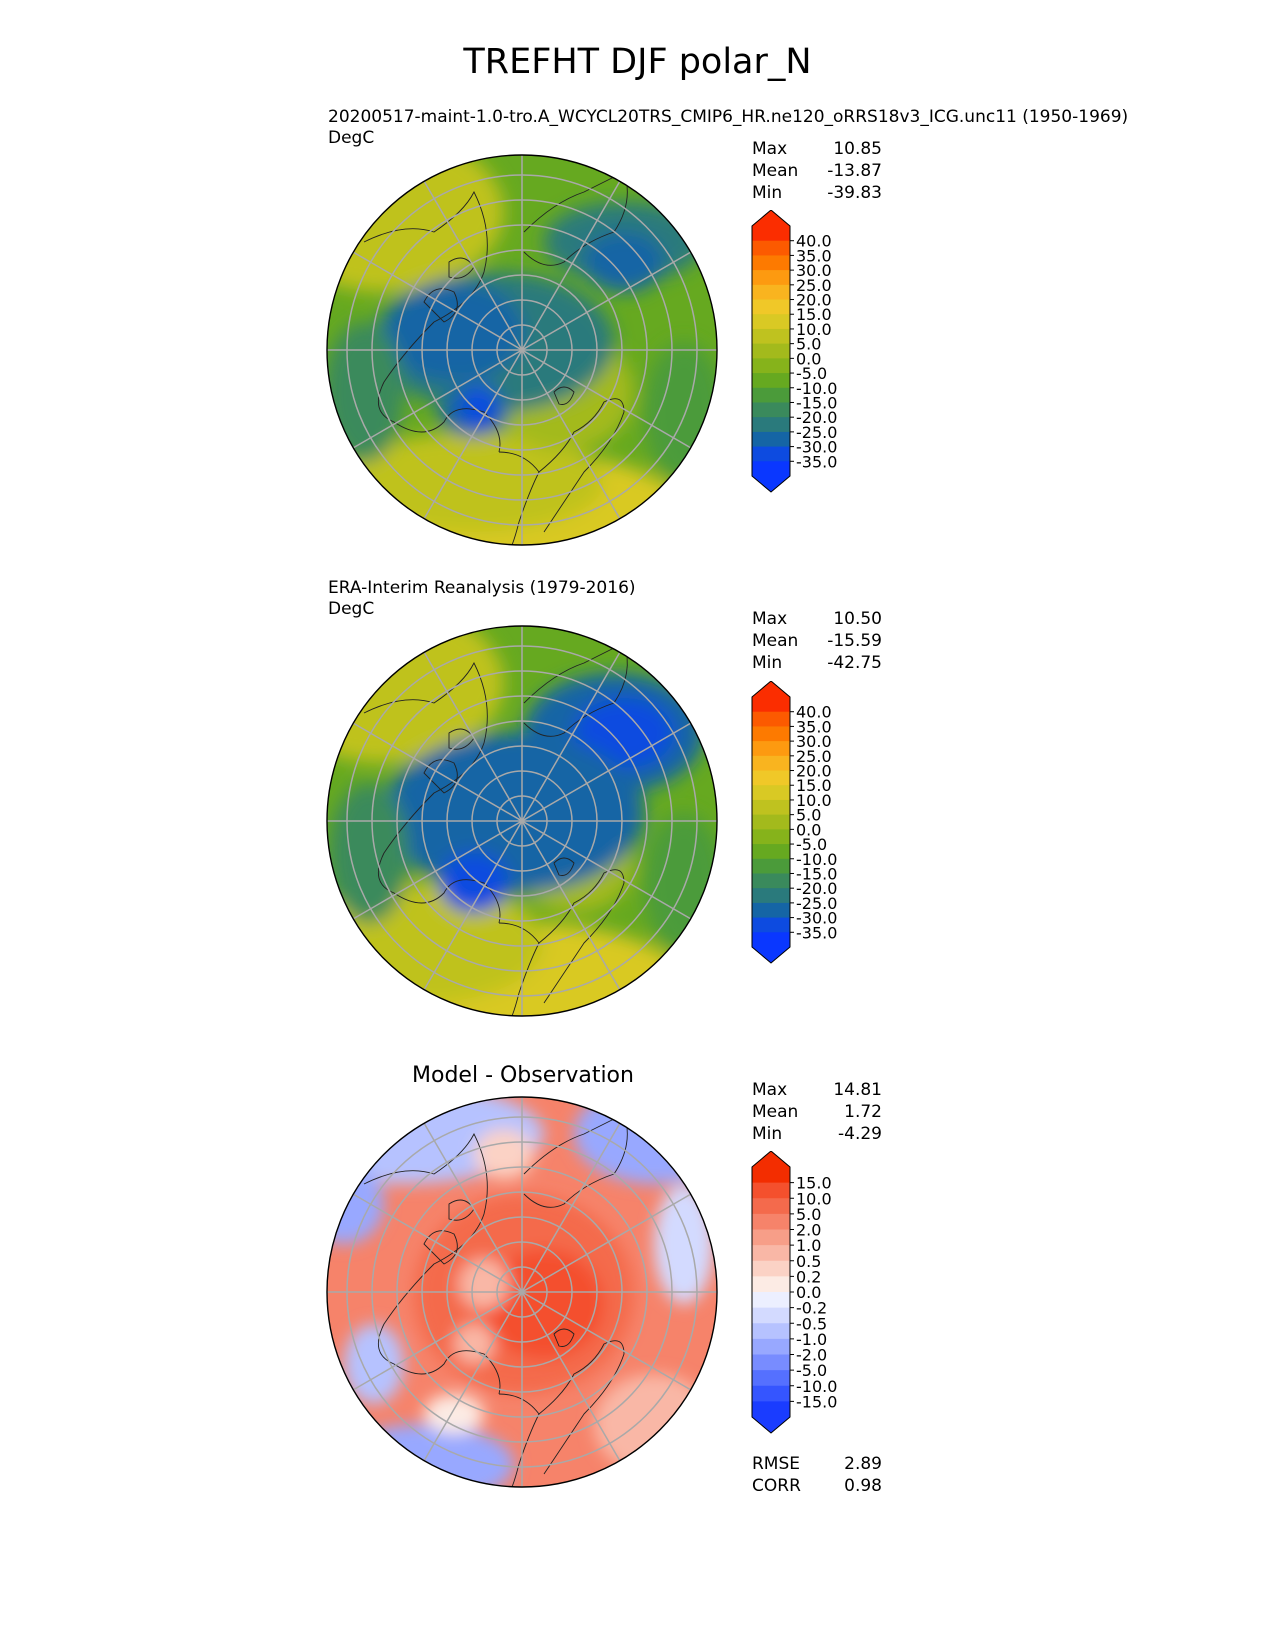 The height and width of the screenshot is (1650, 1275). What do you see at coordinates (811, 1355) in the screenshot?
I see `colorbar-tick-label: -2.0` at bounding box center [811, 1355].